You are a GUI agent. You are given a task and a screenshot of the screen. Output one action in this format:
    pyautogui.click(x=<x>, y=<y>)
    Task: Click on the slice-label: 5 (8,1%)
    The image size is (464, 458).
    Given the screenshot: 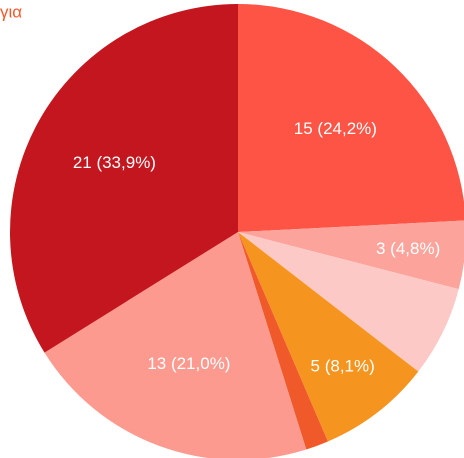 What is the action you would take?
    pyautogui.click(x=343, y=366)
    